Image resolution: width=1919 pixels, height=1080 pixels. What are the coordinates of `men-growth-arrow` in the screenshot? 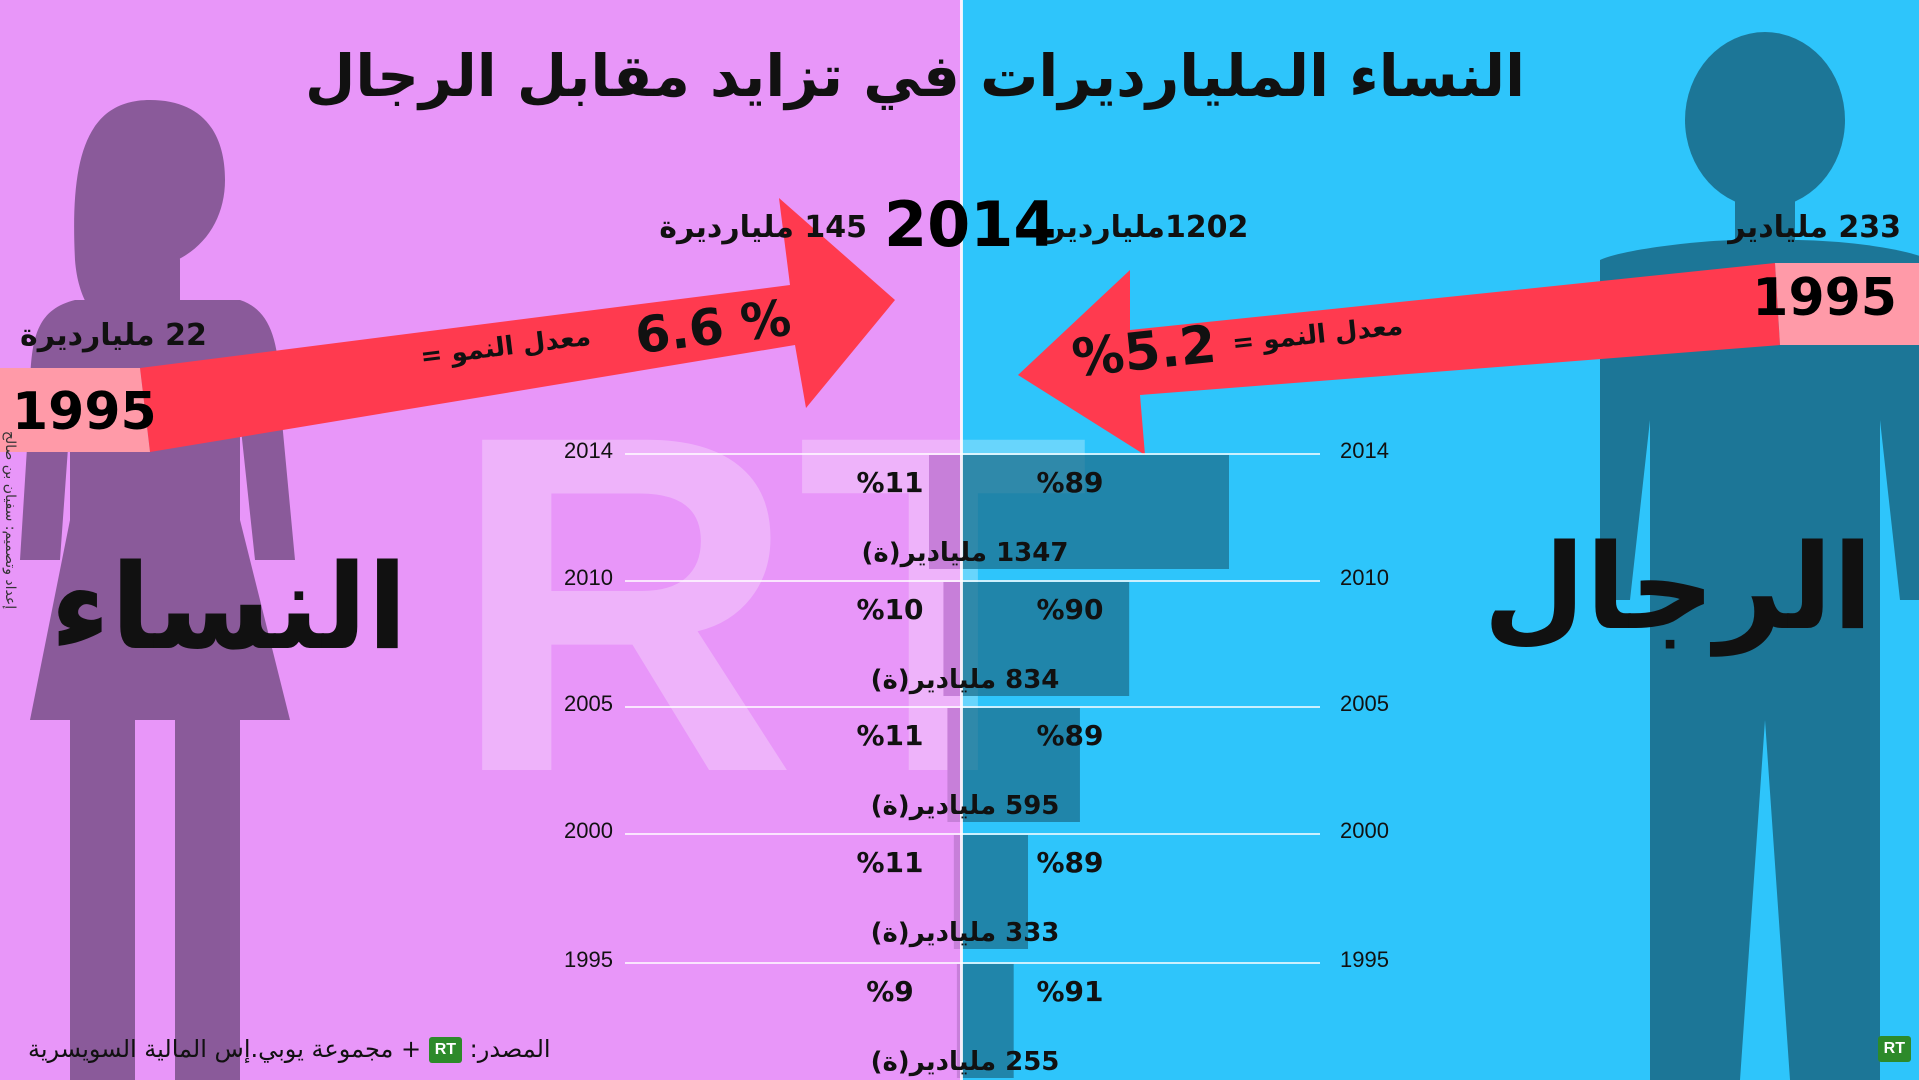 It's located at (1468, 359).